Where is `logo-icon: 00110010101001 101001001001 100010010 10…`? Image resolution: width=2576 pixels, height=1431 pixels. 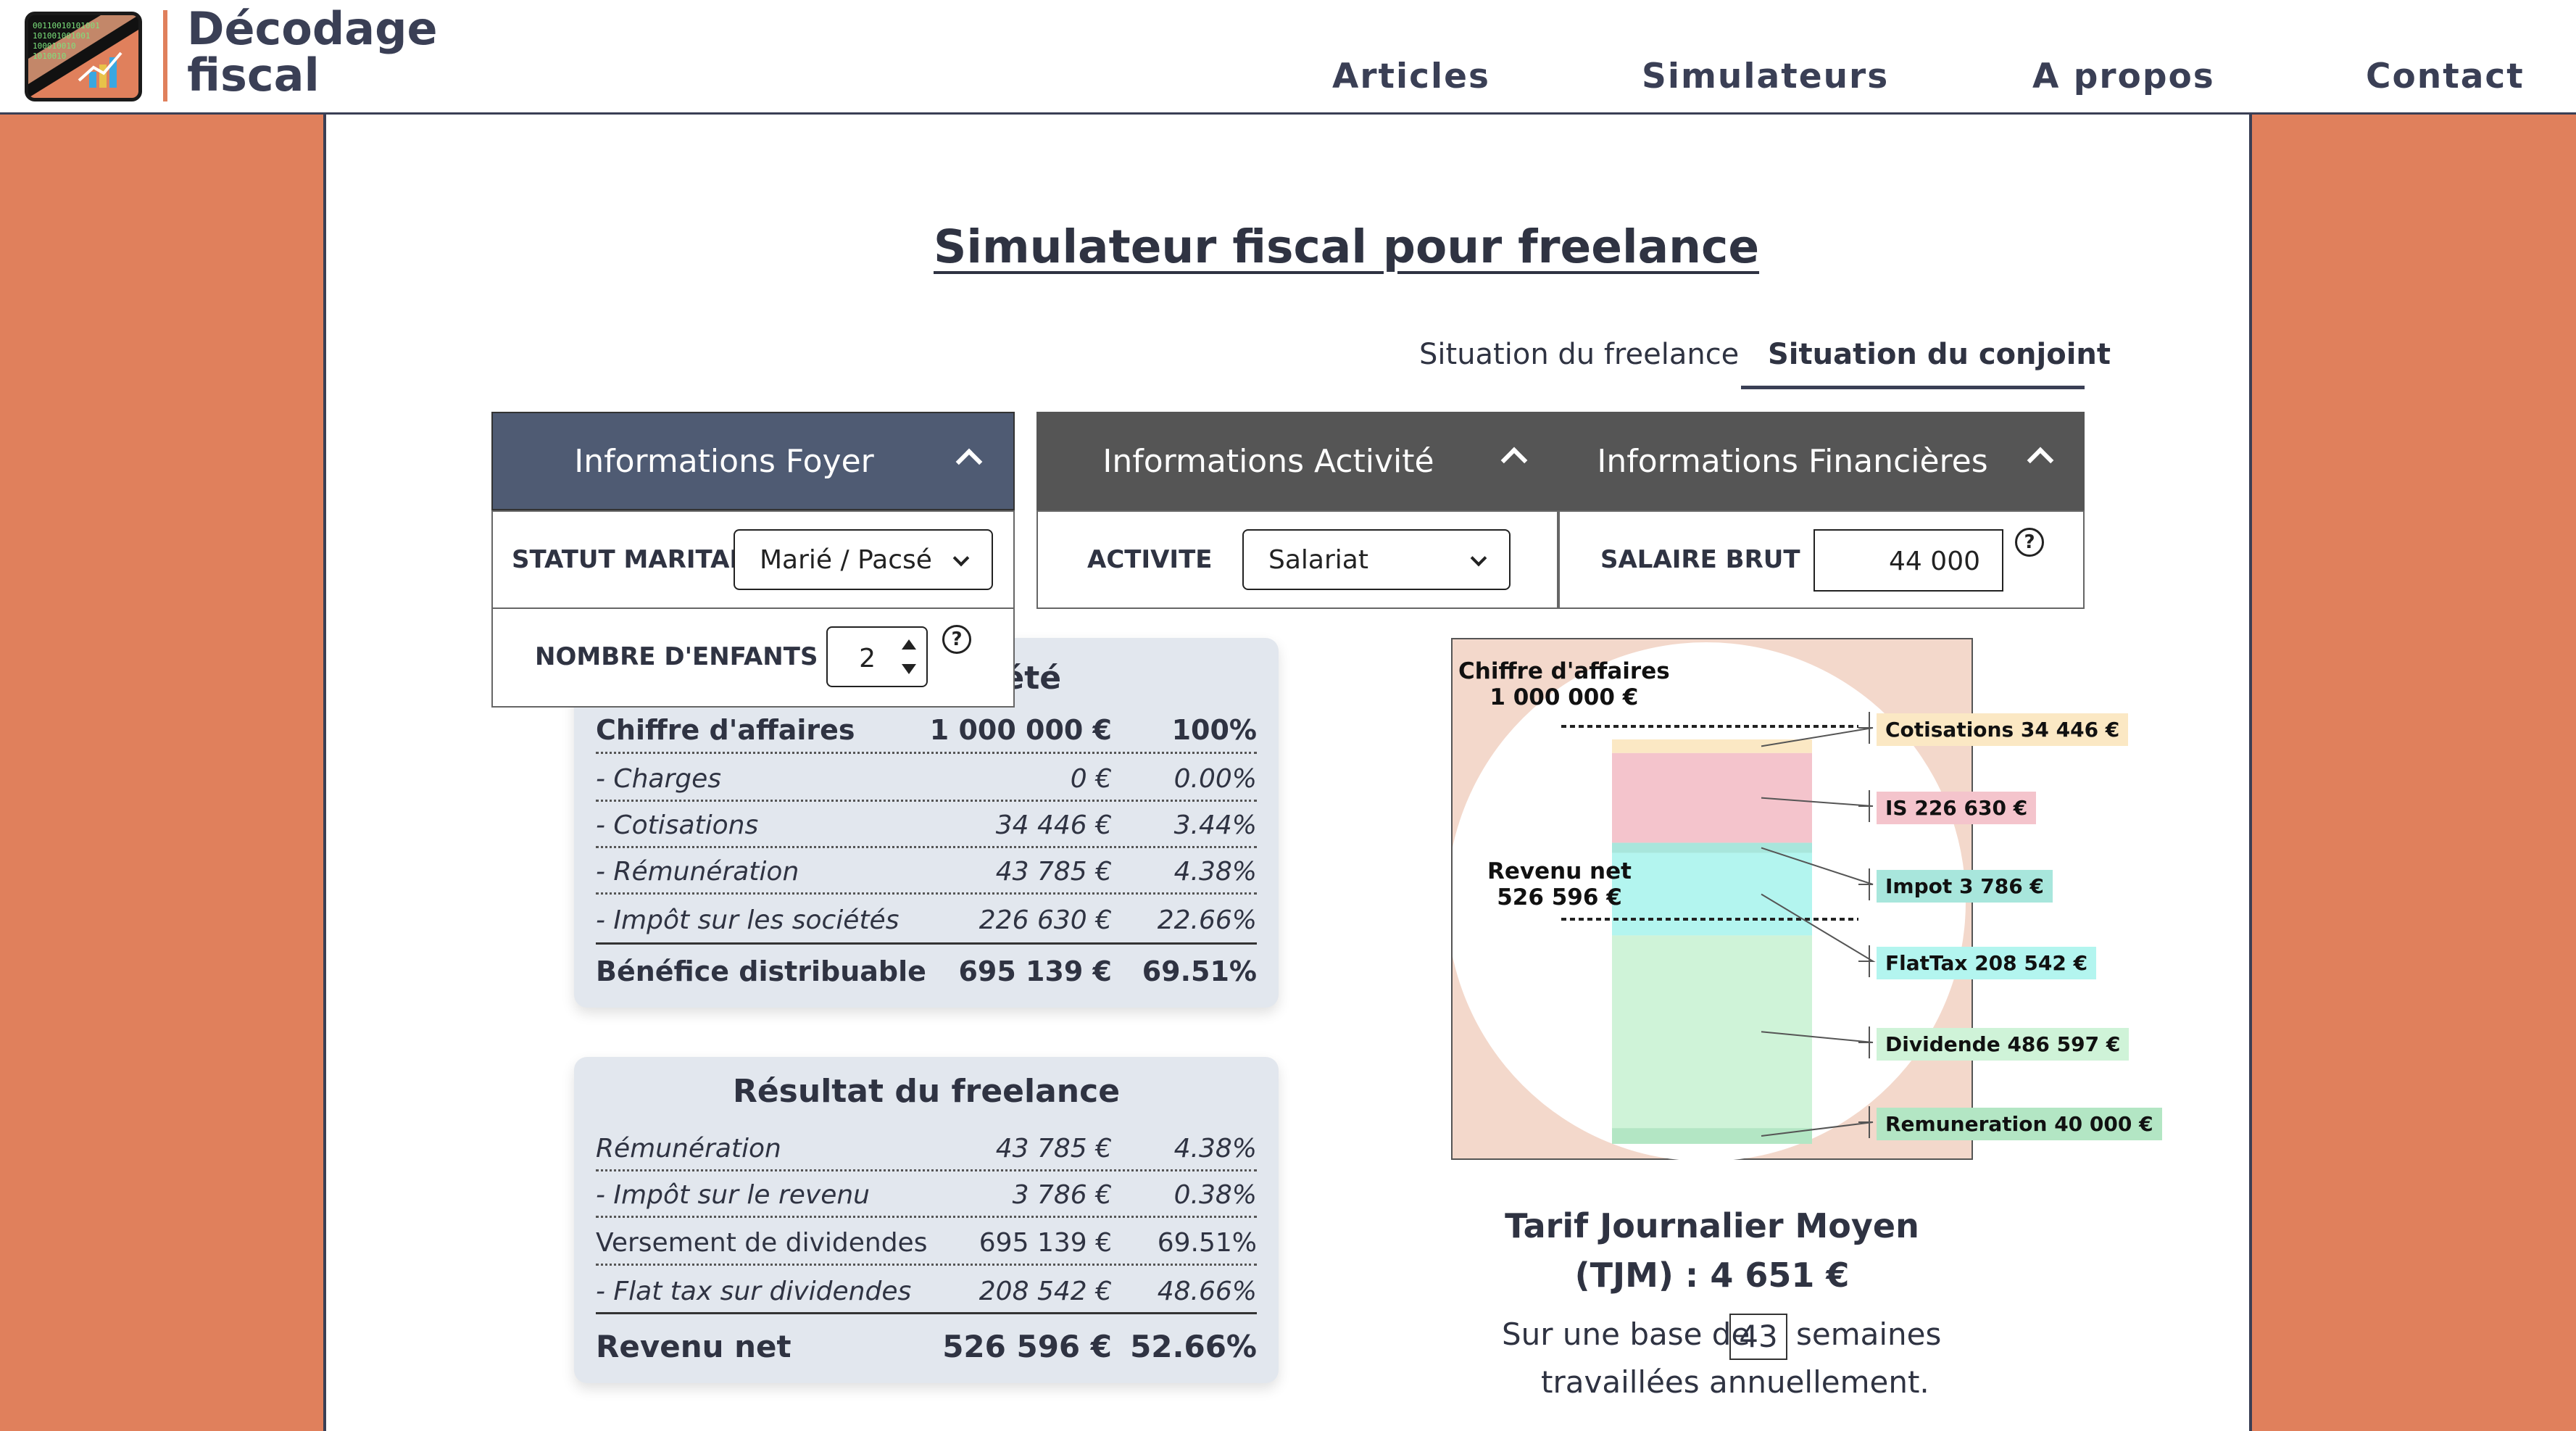
logo-icon: 00110010101001 101001001001 100010010 10… is located at coordinates (83, 57).